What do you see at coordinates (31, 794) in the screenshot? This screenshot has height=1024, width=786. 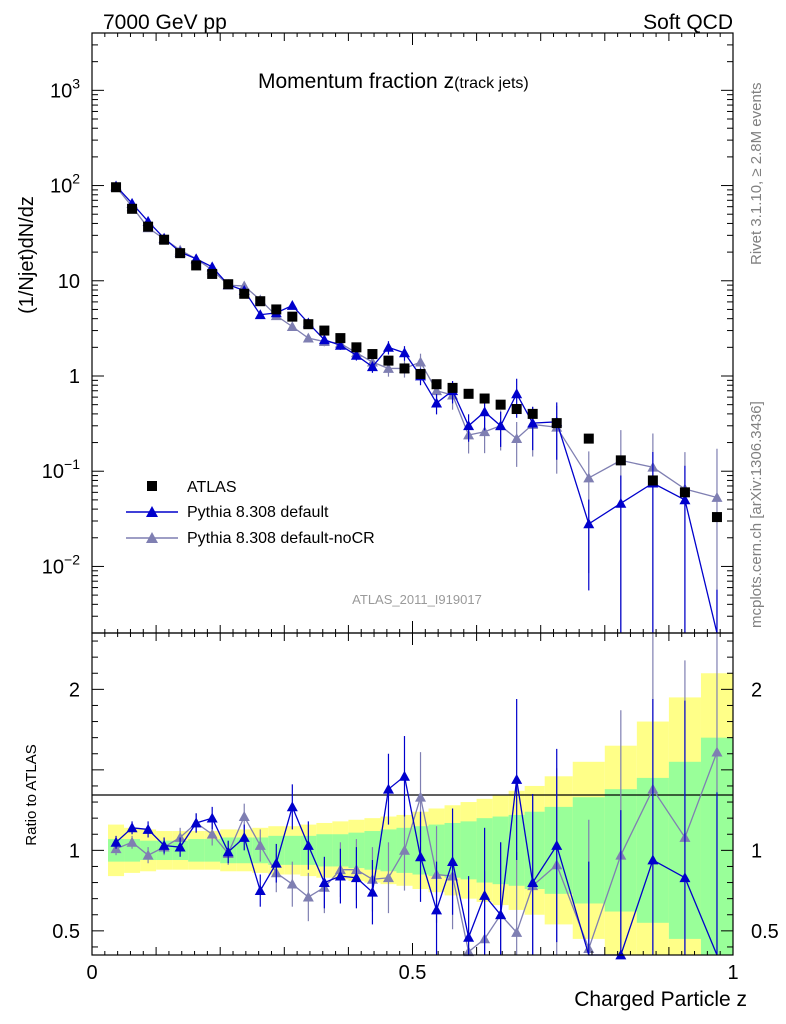 I see `ratio-y-axis-label: Ratio to ATLAS` at bounding box center [31, 794].